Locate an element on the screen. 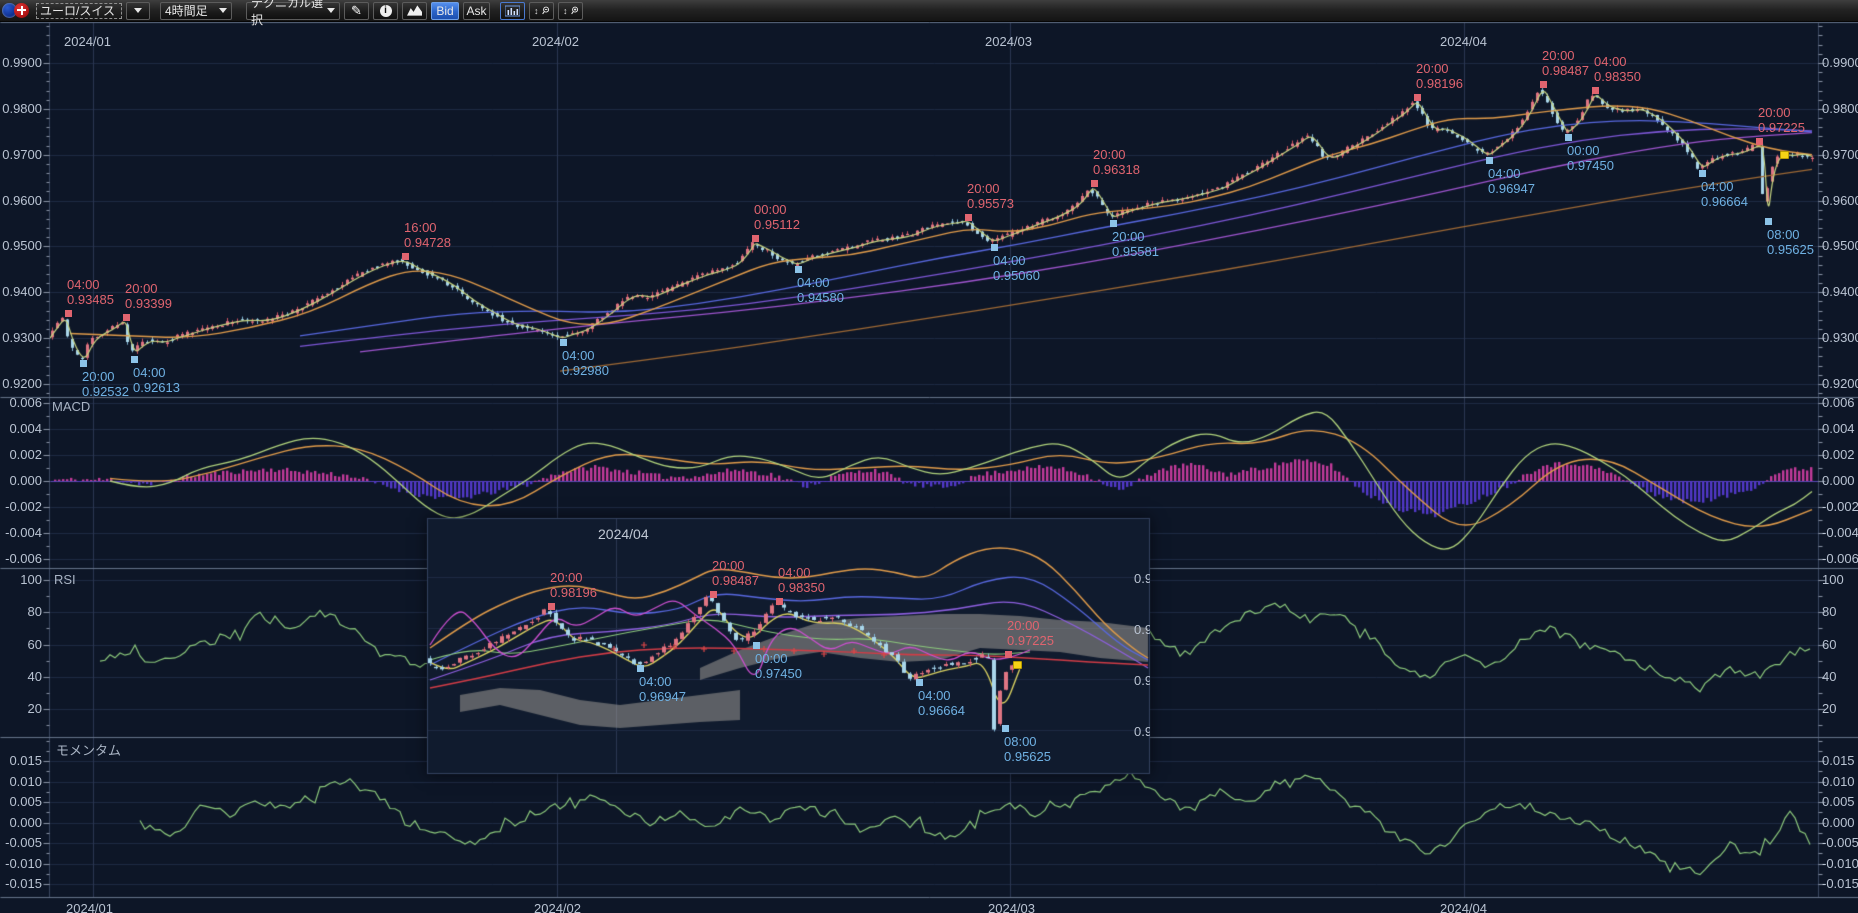 Image resolution: width=1858 pixels, height=913 pixels. main-axis-tick-right: 0.9600 is located at coordinates (1840, 200).